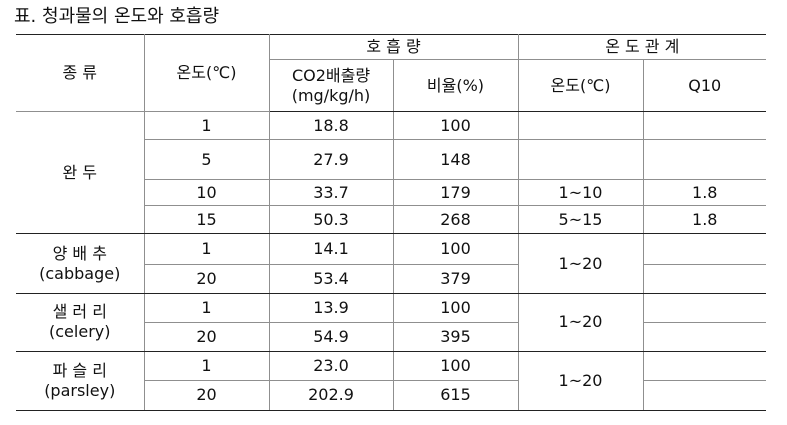 This screenshot has width=787, height=425. I want to click on cell-ratio: 379, so click(455, 278).